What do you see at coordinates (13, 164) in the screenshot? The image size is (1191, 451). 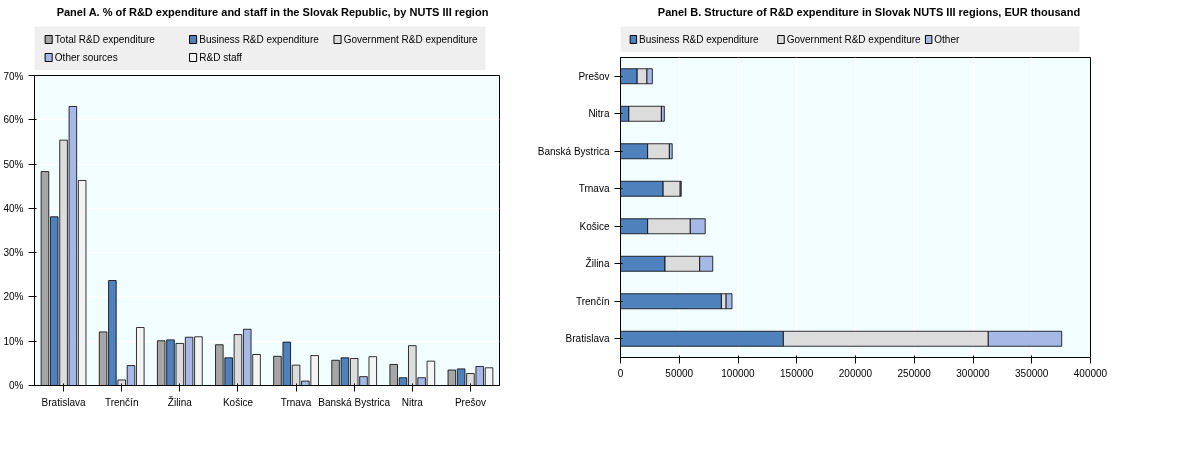 I see `y-tick-label: 50%` at bounding box center [13, 164].